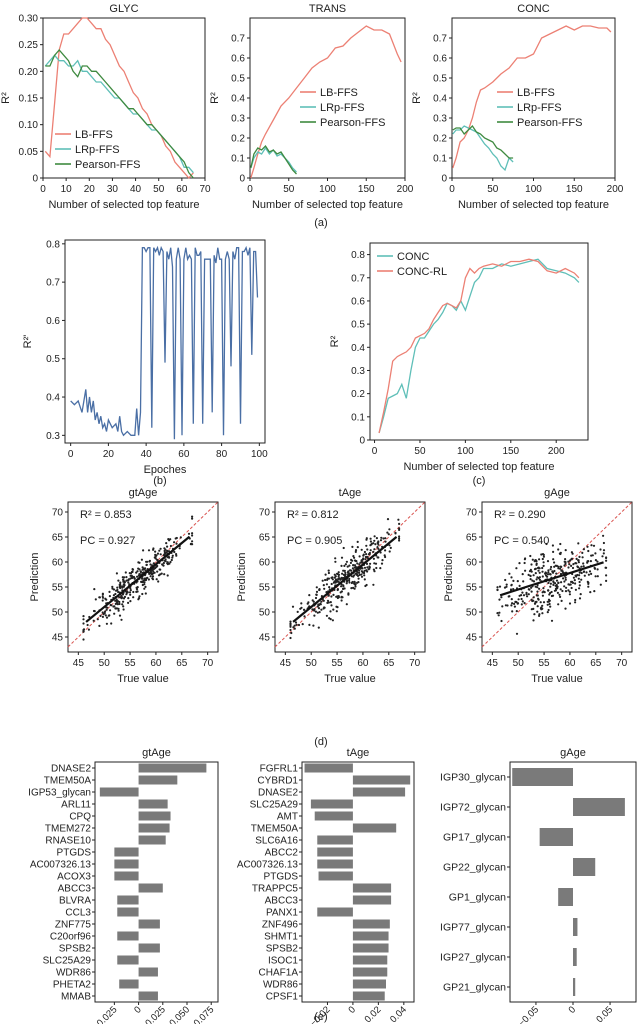  What do you see at coordinates (389, 663) in the screenshot?
I see `x-tick-label: 65` at bounding box center [389, 663].